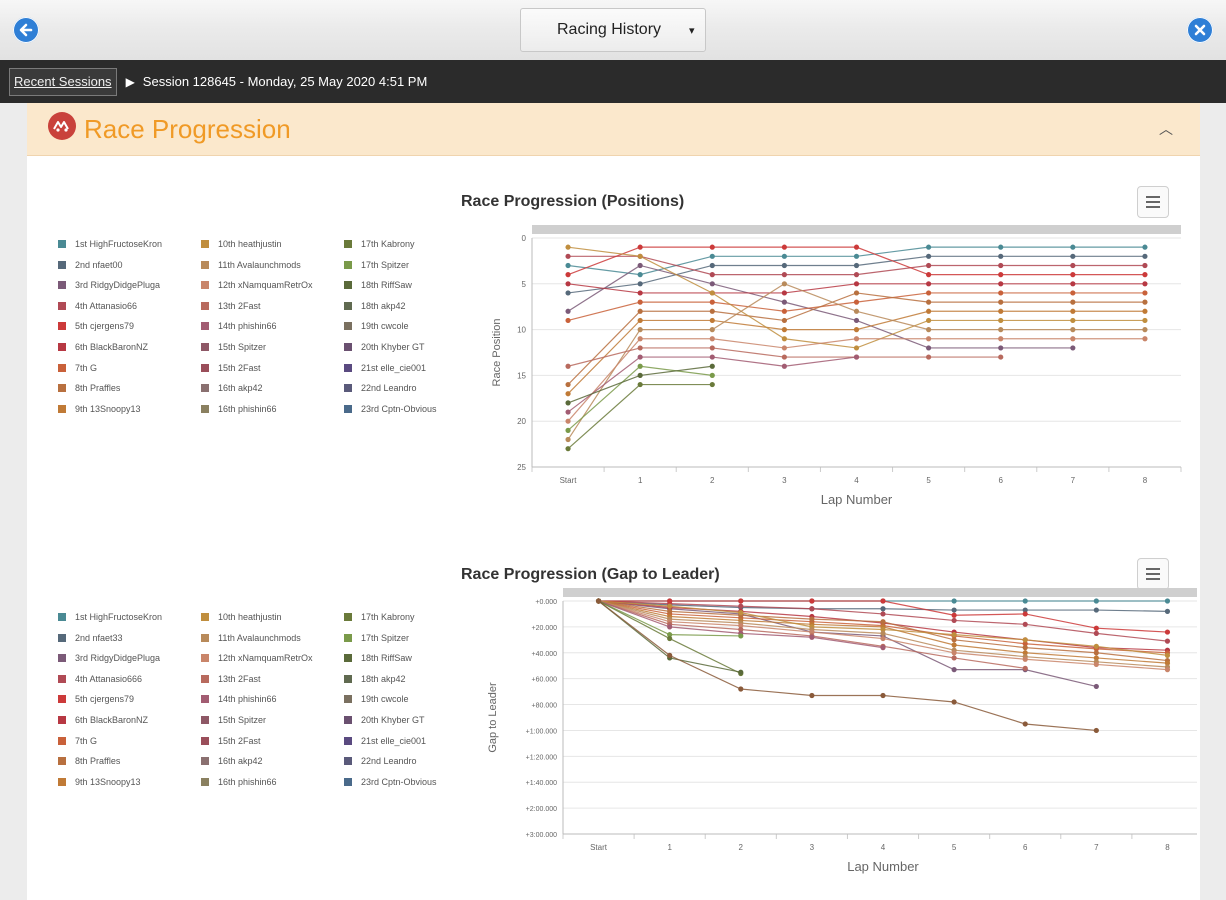  Describe the element at coordinates (569, 480) in the screenshot. I see `x-tick-label: Start` at that location.